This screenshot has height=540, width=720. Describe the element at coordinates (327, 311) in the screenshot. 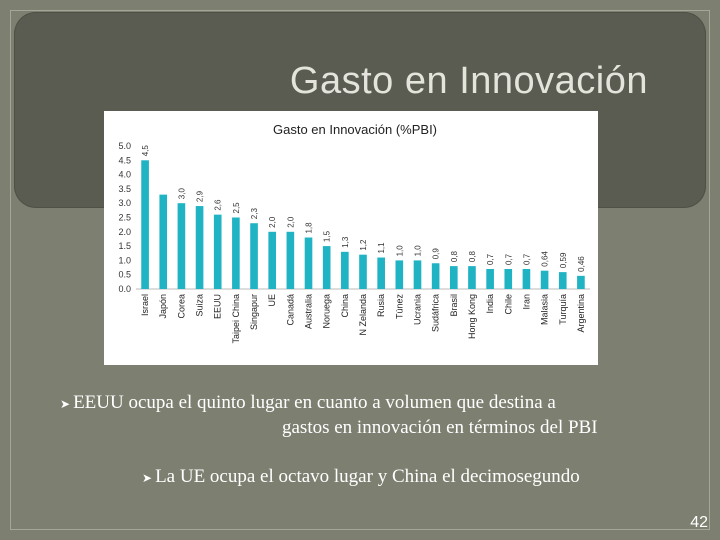

I see `x-tick-label: Noruega` at that location.